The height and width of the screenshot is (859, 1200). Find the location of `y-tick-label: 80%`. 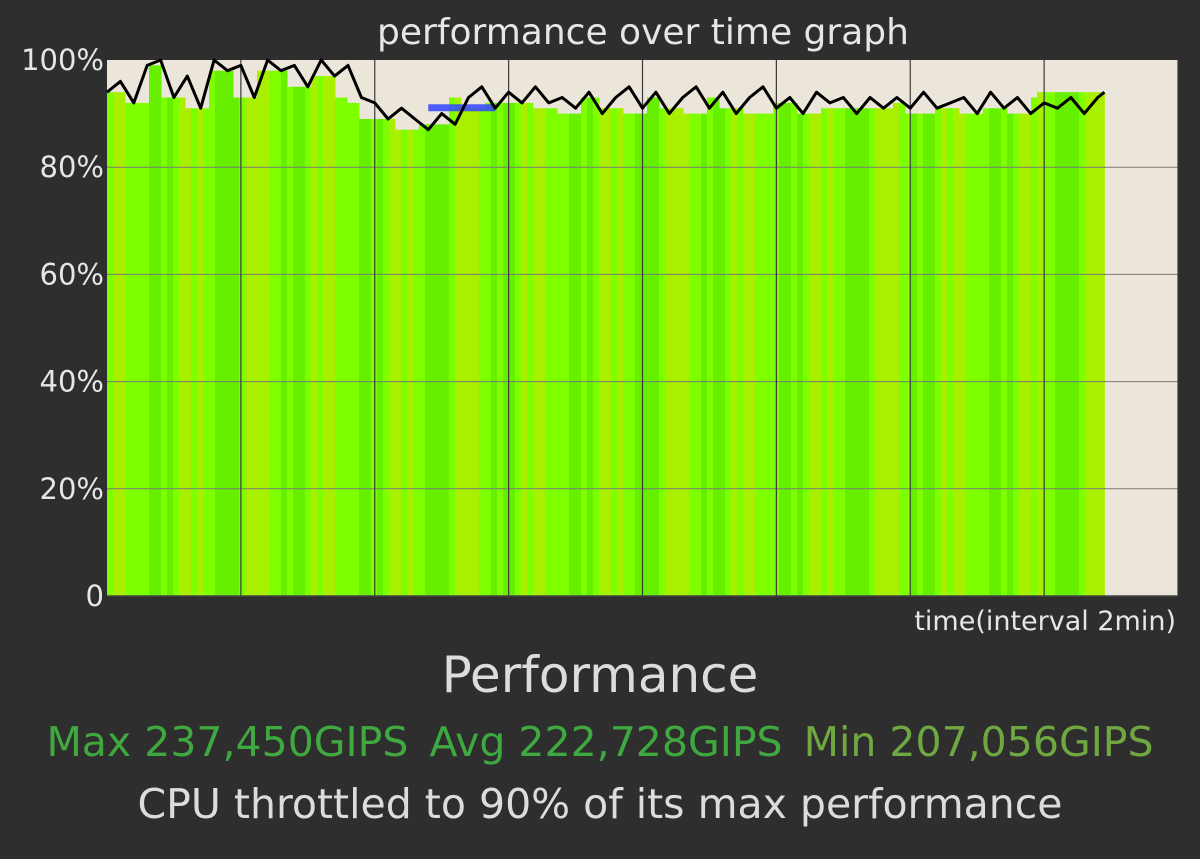

y-tick-label: 80% is located at coordinates (72, 167).